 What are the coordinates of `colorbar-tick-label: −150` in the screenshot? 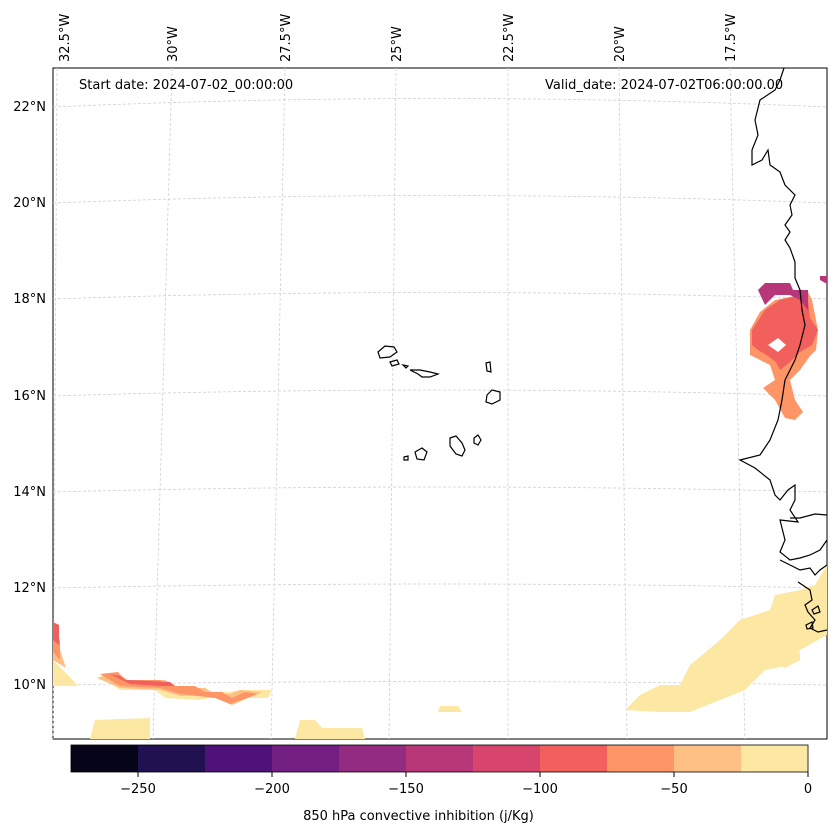 It's located at (406, 789).